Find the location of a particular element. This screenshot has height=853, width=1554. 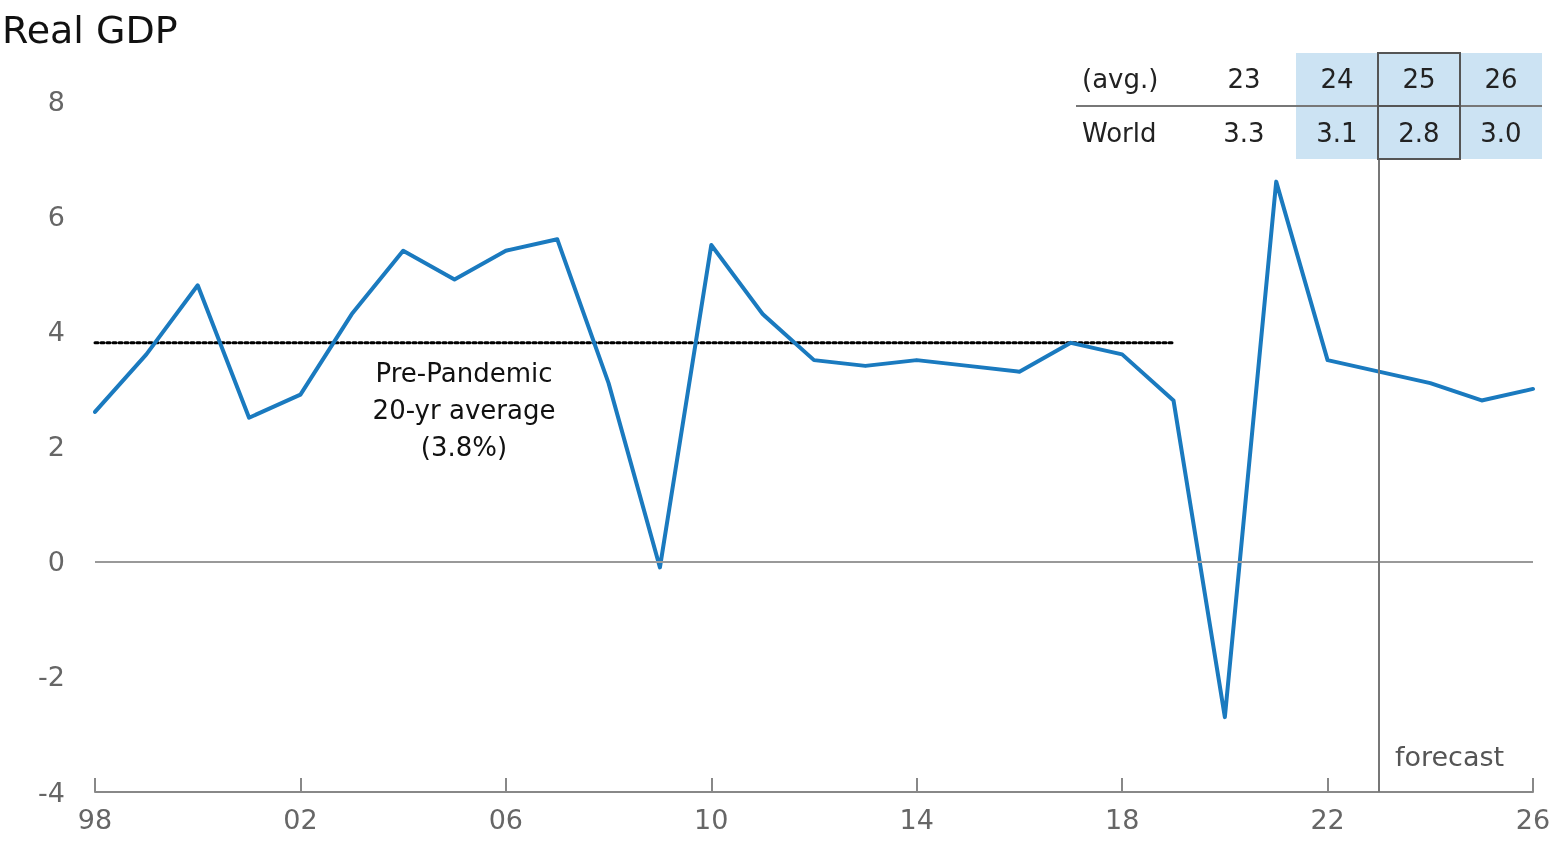

annotation: 3.3 is located at coordinates (1244, 133).